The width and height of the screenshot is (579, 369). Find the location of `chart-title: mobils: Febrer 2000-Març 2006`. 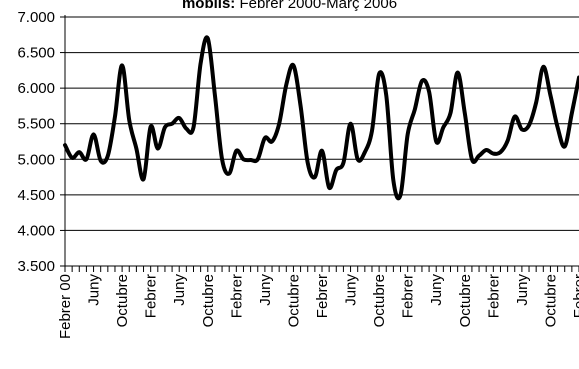

chart-title: mobils: Febrer 2000-Març 2006 is located at coordinates (289, 6).